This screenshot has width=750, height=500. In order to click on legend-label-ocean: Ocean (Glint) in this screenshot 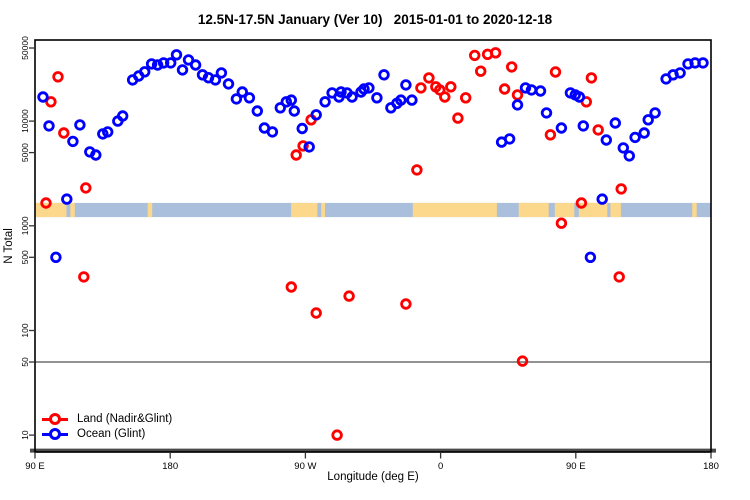, I will do `click(111, 434)`.